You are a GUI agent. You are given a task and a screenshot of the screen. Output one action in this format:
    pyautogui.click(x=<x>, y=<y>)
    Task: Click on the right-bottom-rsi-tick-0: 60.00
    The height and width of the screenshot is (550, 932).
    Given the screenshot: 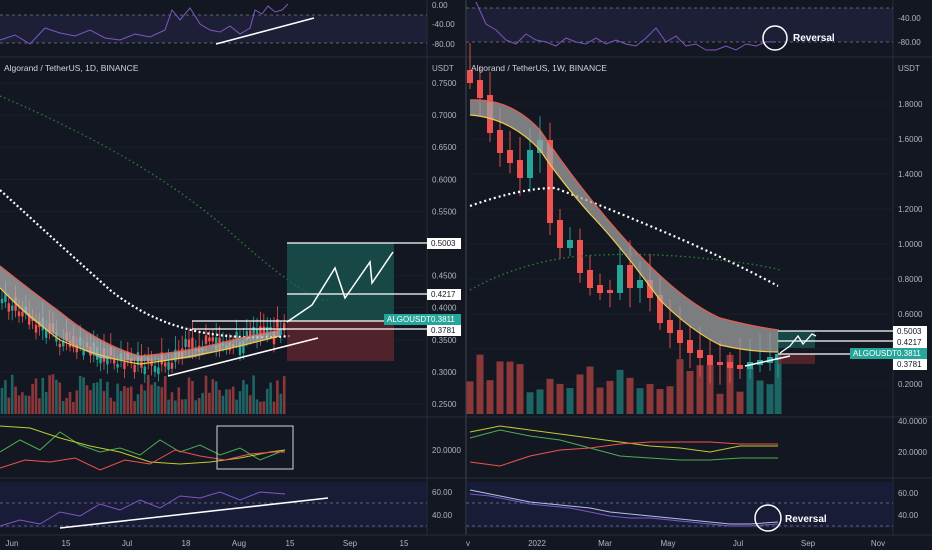 What is the action you would take?
    pyautogui.click(x=908, y=493)
    